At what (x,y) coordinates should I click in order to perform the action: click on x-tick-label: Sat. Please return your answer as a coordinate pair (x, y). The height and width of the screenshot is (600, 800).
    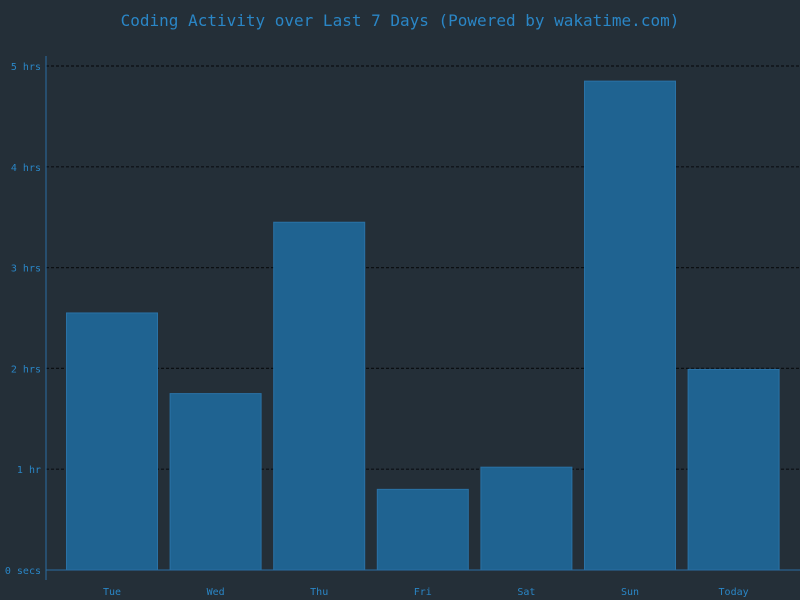
    Looking at the image, I should click on (526, 592).